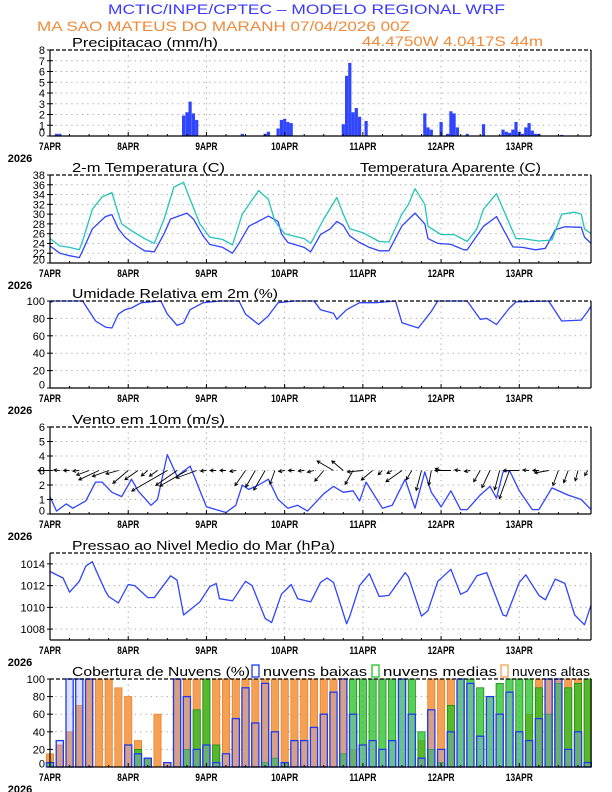 This screenshot has width=612, height=792. I want to click on pressure-title: Pressao ao Nivel Medio do Mar (hPa), so click(203, 545).